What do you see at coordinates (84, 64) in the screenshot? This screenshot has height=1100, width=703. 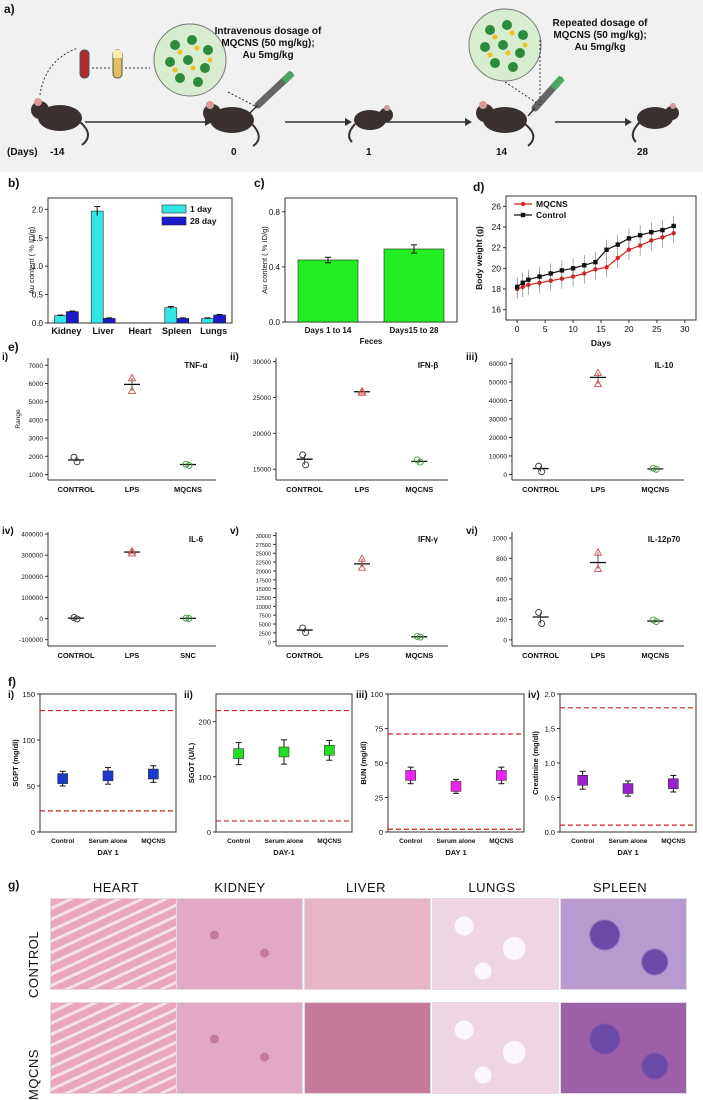 I see `blood-tube-icon` at bounding box center [84, 64].